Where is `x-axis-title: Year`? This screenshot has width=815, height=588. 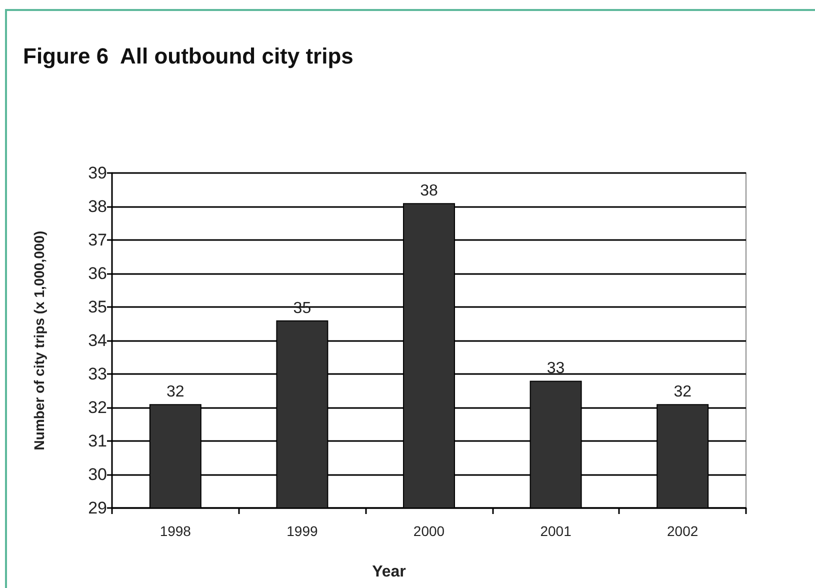 x-axis-title: Year is located at coordinates (389, 572).